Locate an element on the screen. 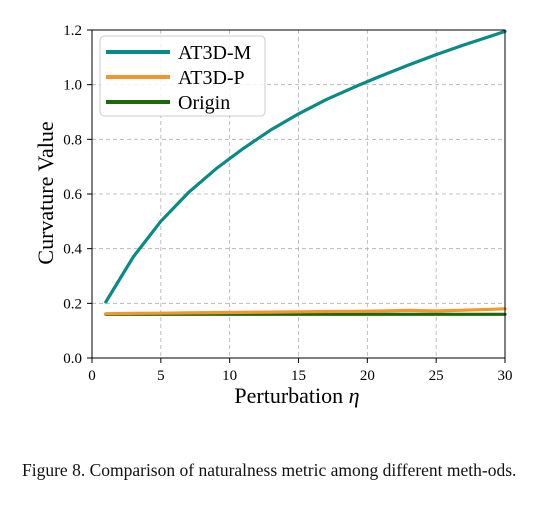 Image resolution: width=548 pixels, height=521 pixels. legend: AT3D-M AT3D-P Origin is located at coordinates (182, 76).